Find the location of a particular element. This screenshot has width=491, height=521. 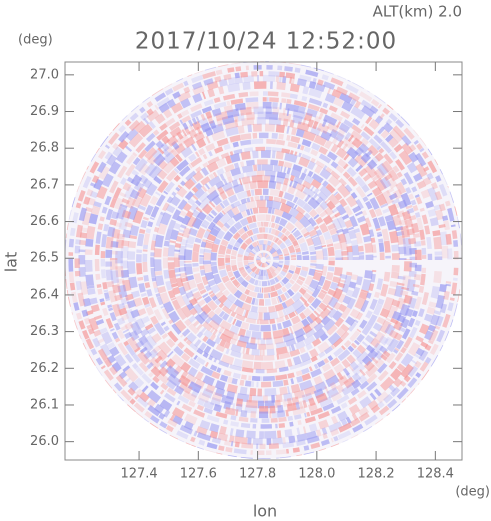

x-tick-label: 127.6 is located at coordinates (198, 474).